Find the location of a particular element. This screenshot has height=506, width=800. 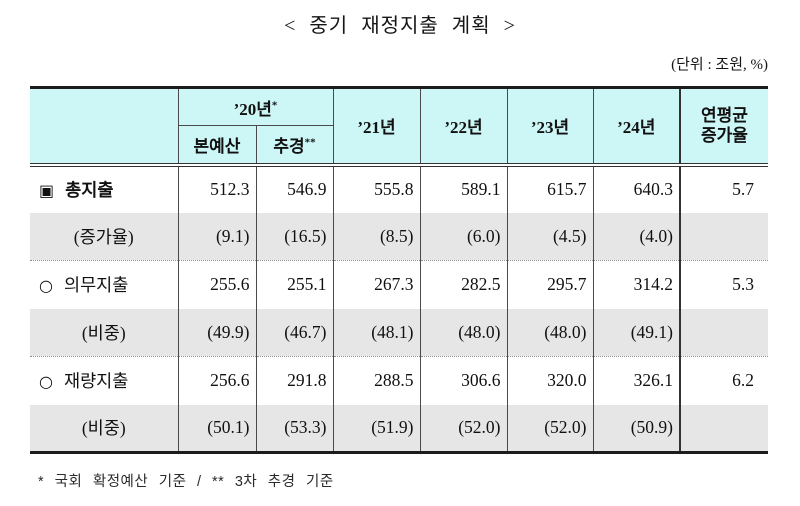

footnote-marker-double: ** is located at coordinates (310, 142).